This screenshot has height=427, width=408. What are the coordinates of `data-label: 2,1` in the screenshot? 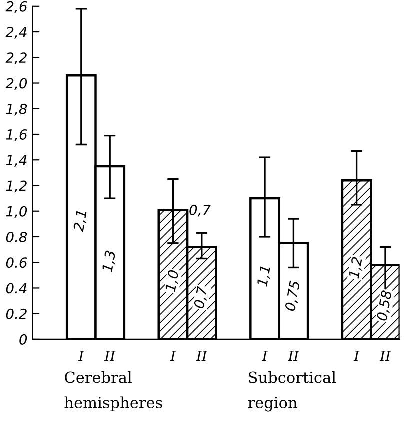 It's located at (80, 221).